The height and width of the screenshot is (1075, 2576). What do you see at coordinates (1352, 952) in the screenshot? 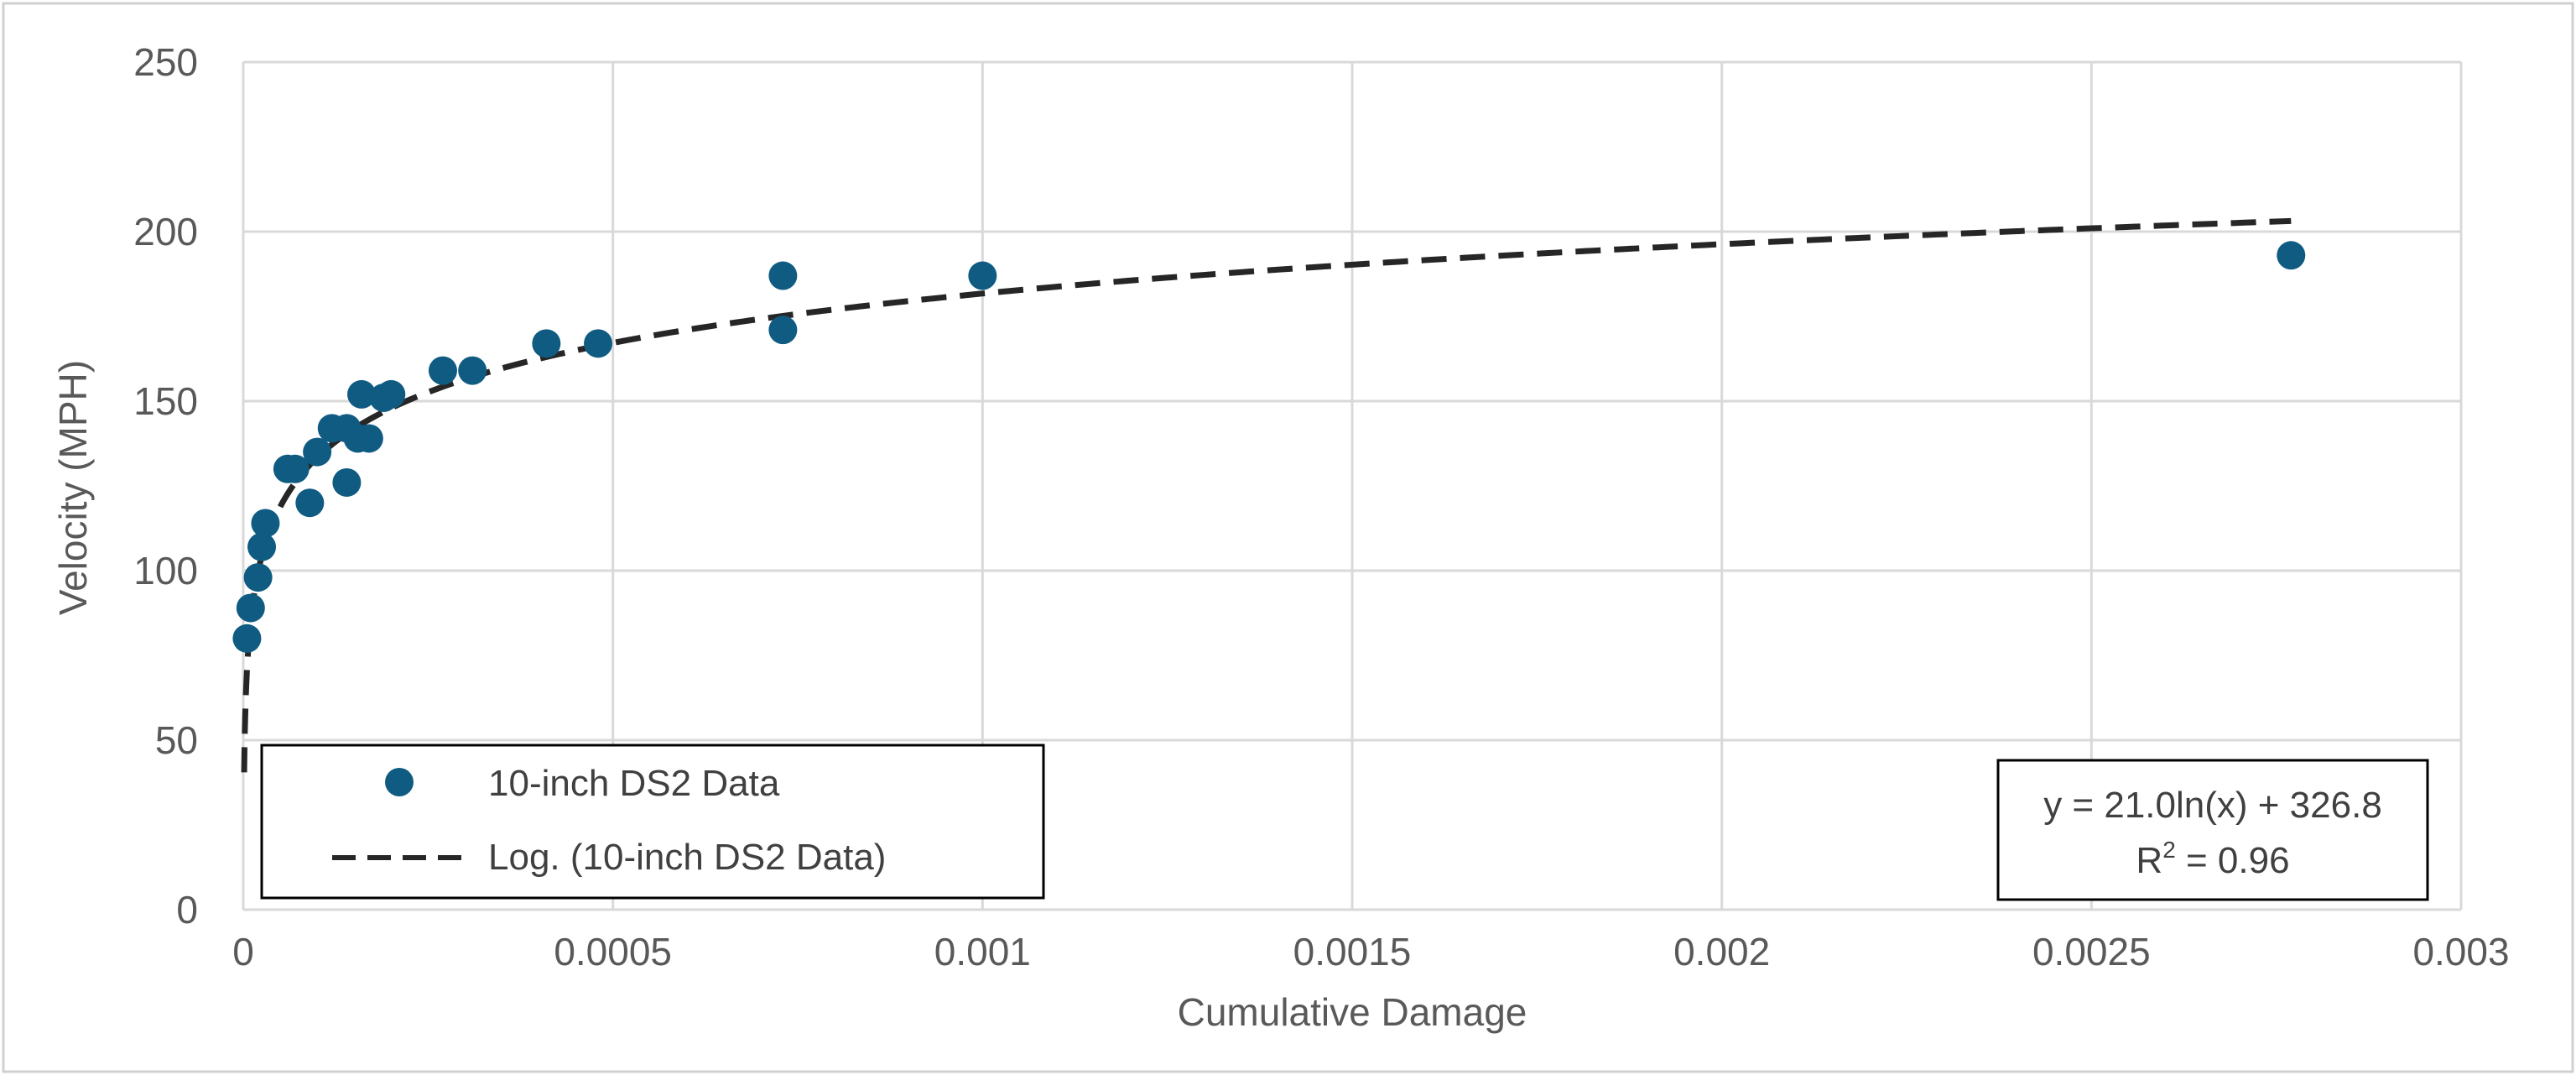
I see `x-tick-label: 0.0015` at bounding box center [1352, 952].